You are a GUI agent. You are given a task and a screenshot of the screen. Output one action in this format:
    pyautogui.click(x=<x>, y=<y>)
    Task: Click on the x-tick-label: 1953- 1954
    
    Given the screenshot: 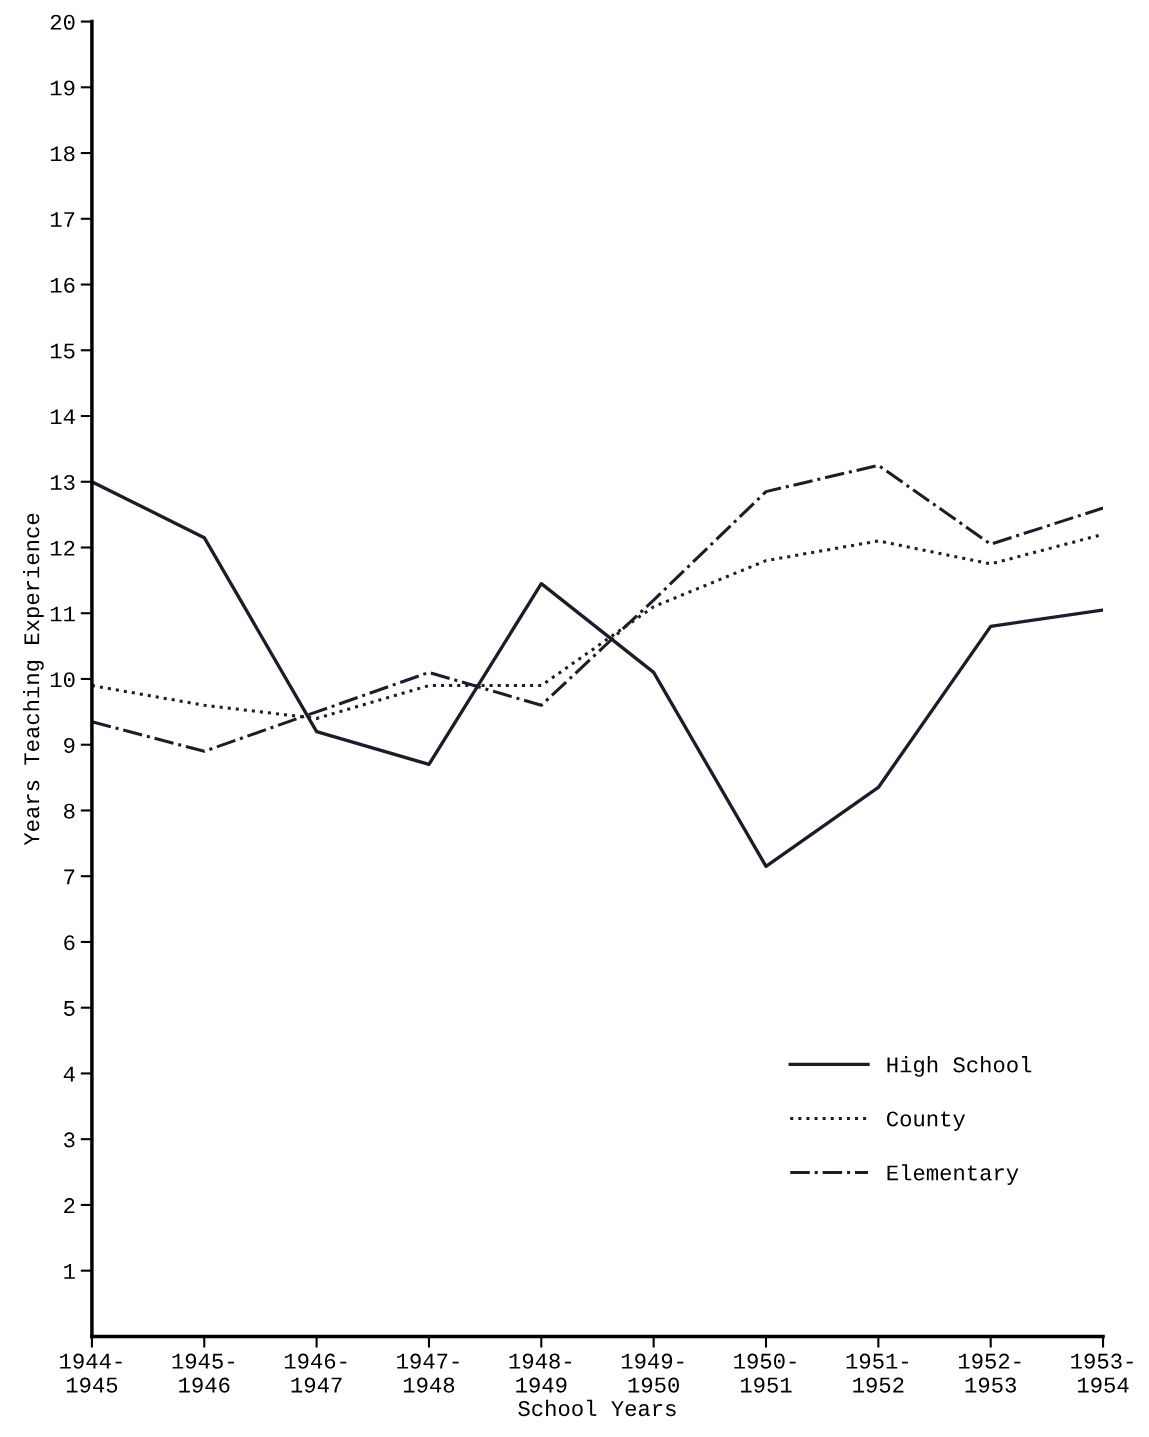 What is the action you would take?
    pyautogui.click(x=1102, y=1373)
    